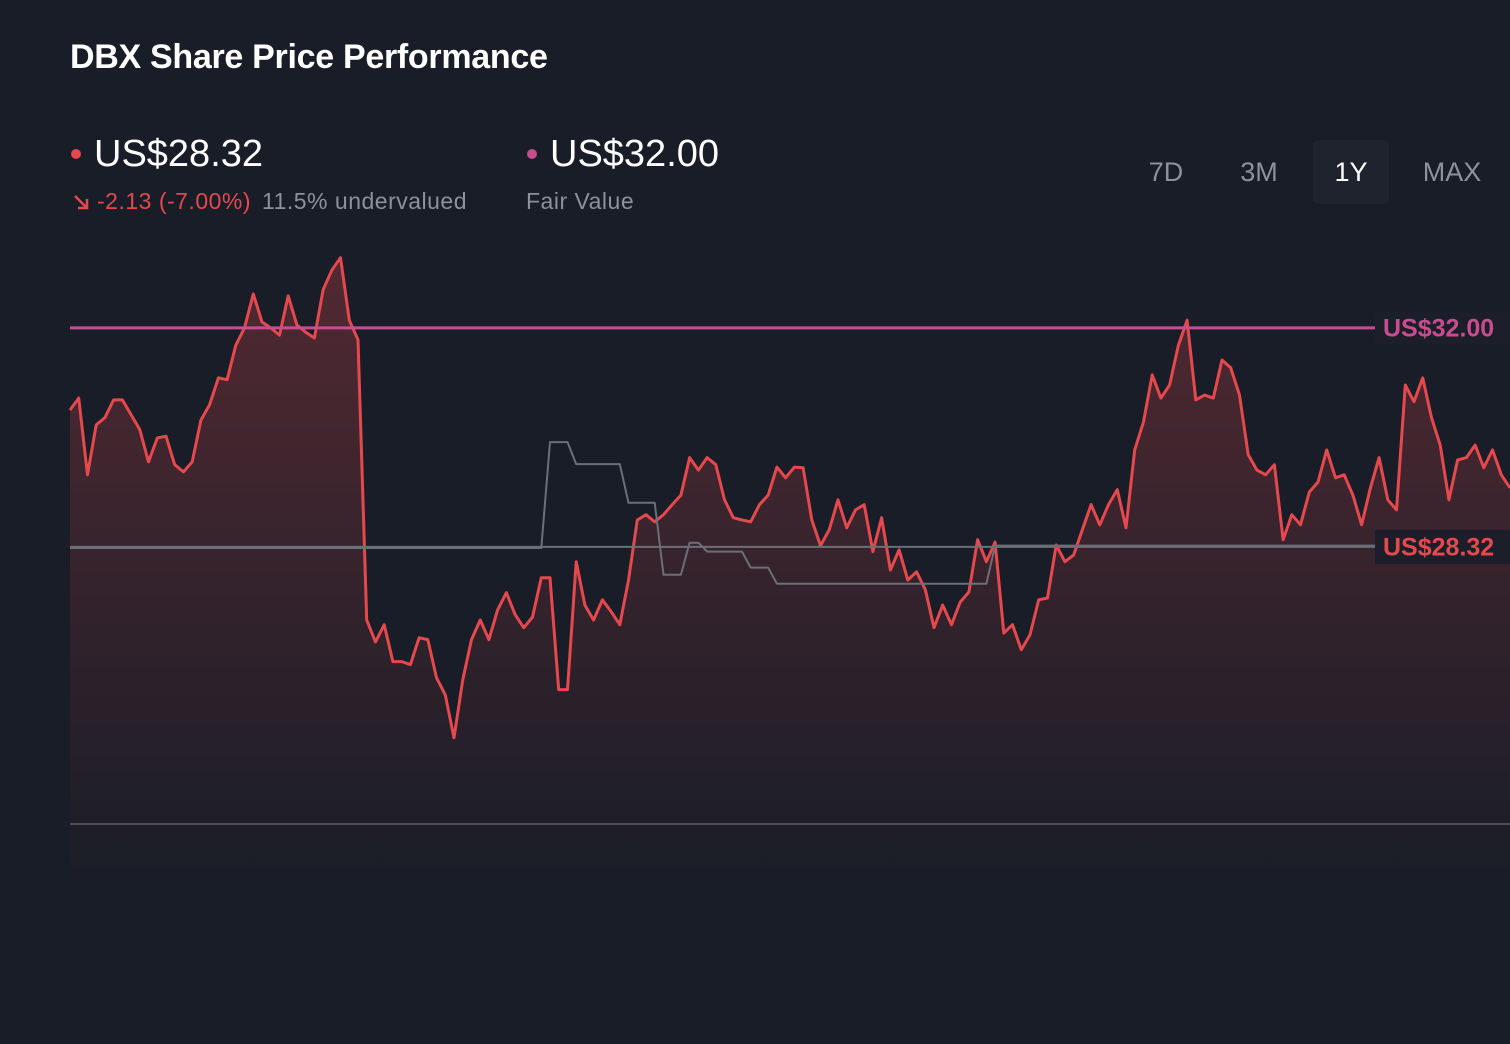  I want to click on fair-value-caption: Fair Value, so click(580, 201).